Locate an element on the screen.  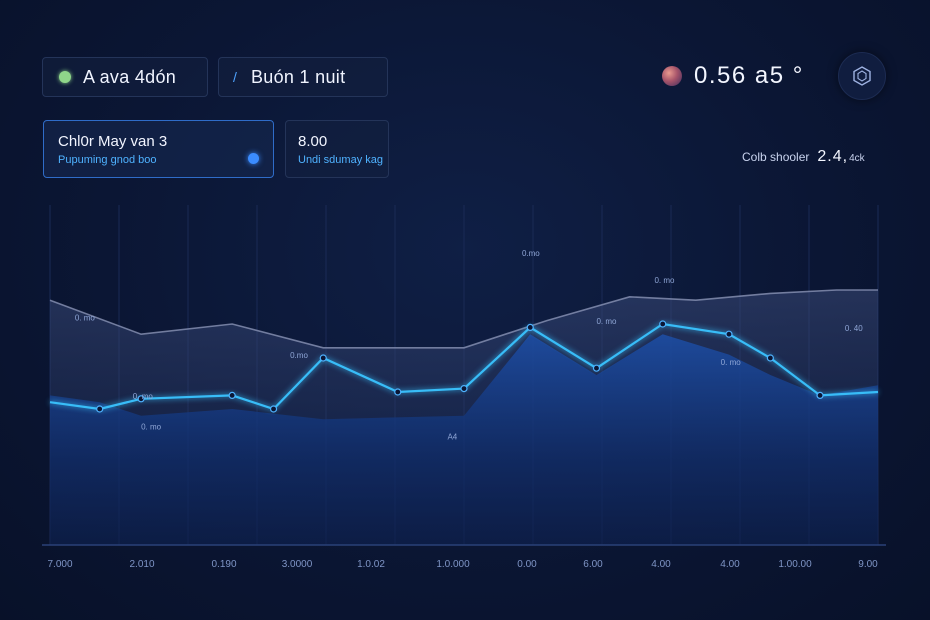
slash-icon: / is located at coordinates (235, 77).